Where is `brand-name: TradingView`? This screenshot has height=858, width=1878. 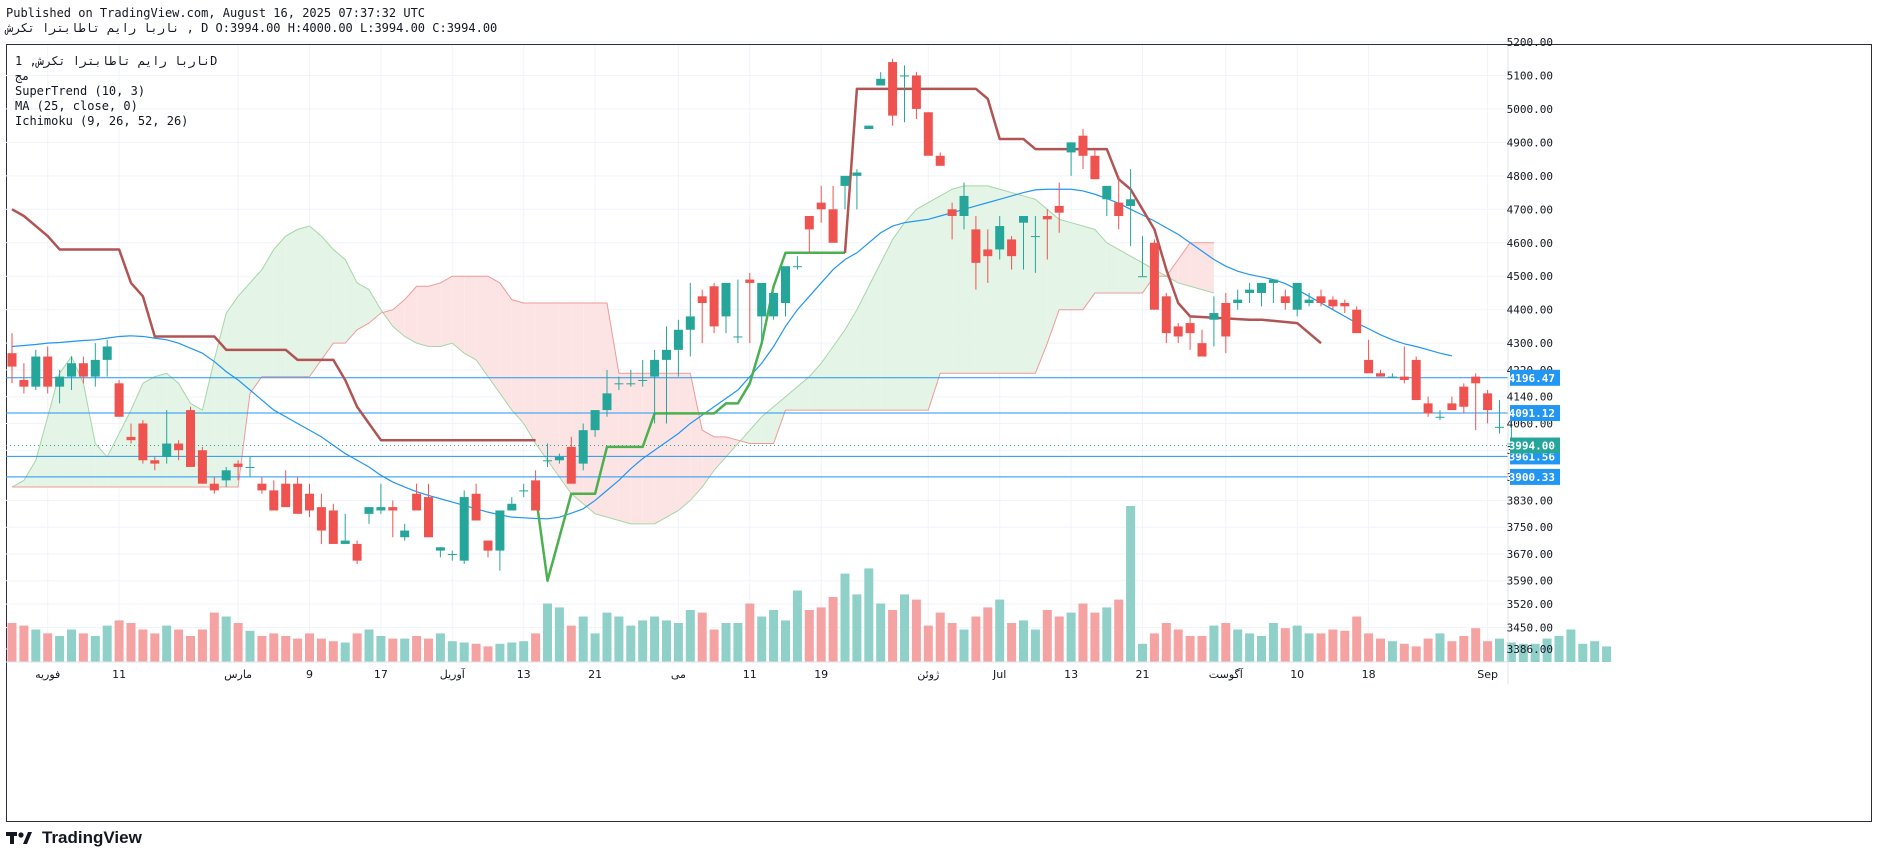 brand-name: TradingView is located at coordinates (92, 837).